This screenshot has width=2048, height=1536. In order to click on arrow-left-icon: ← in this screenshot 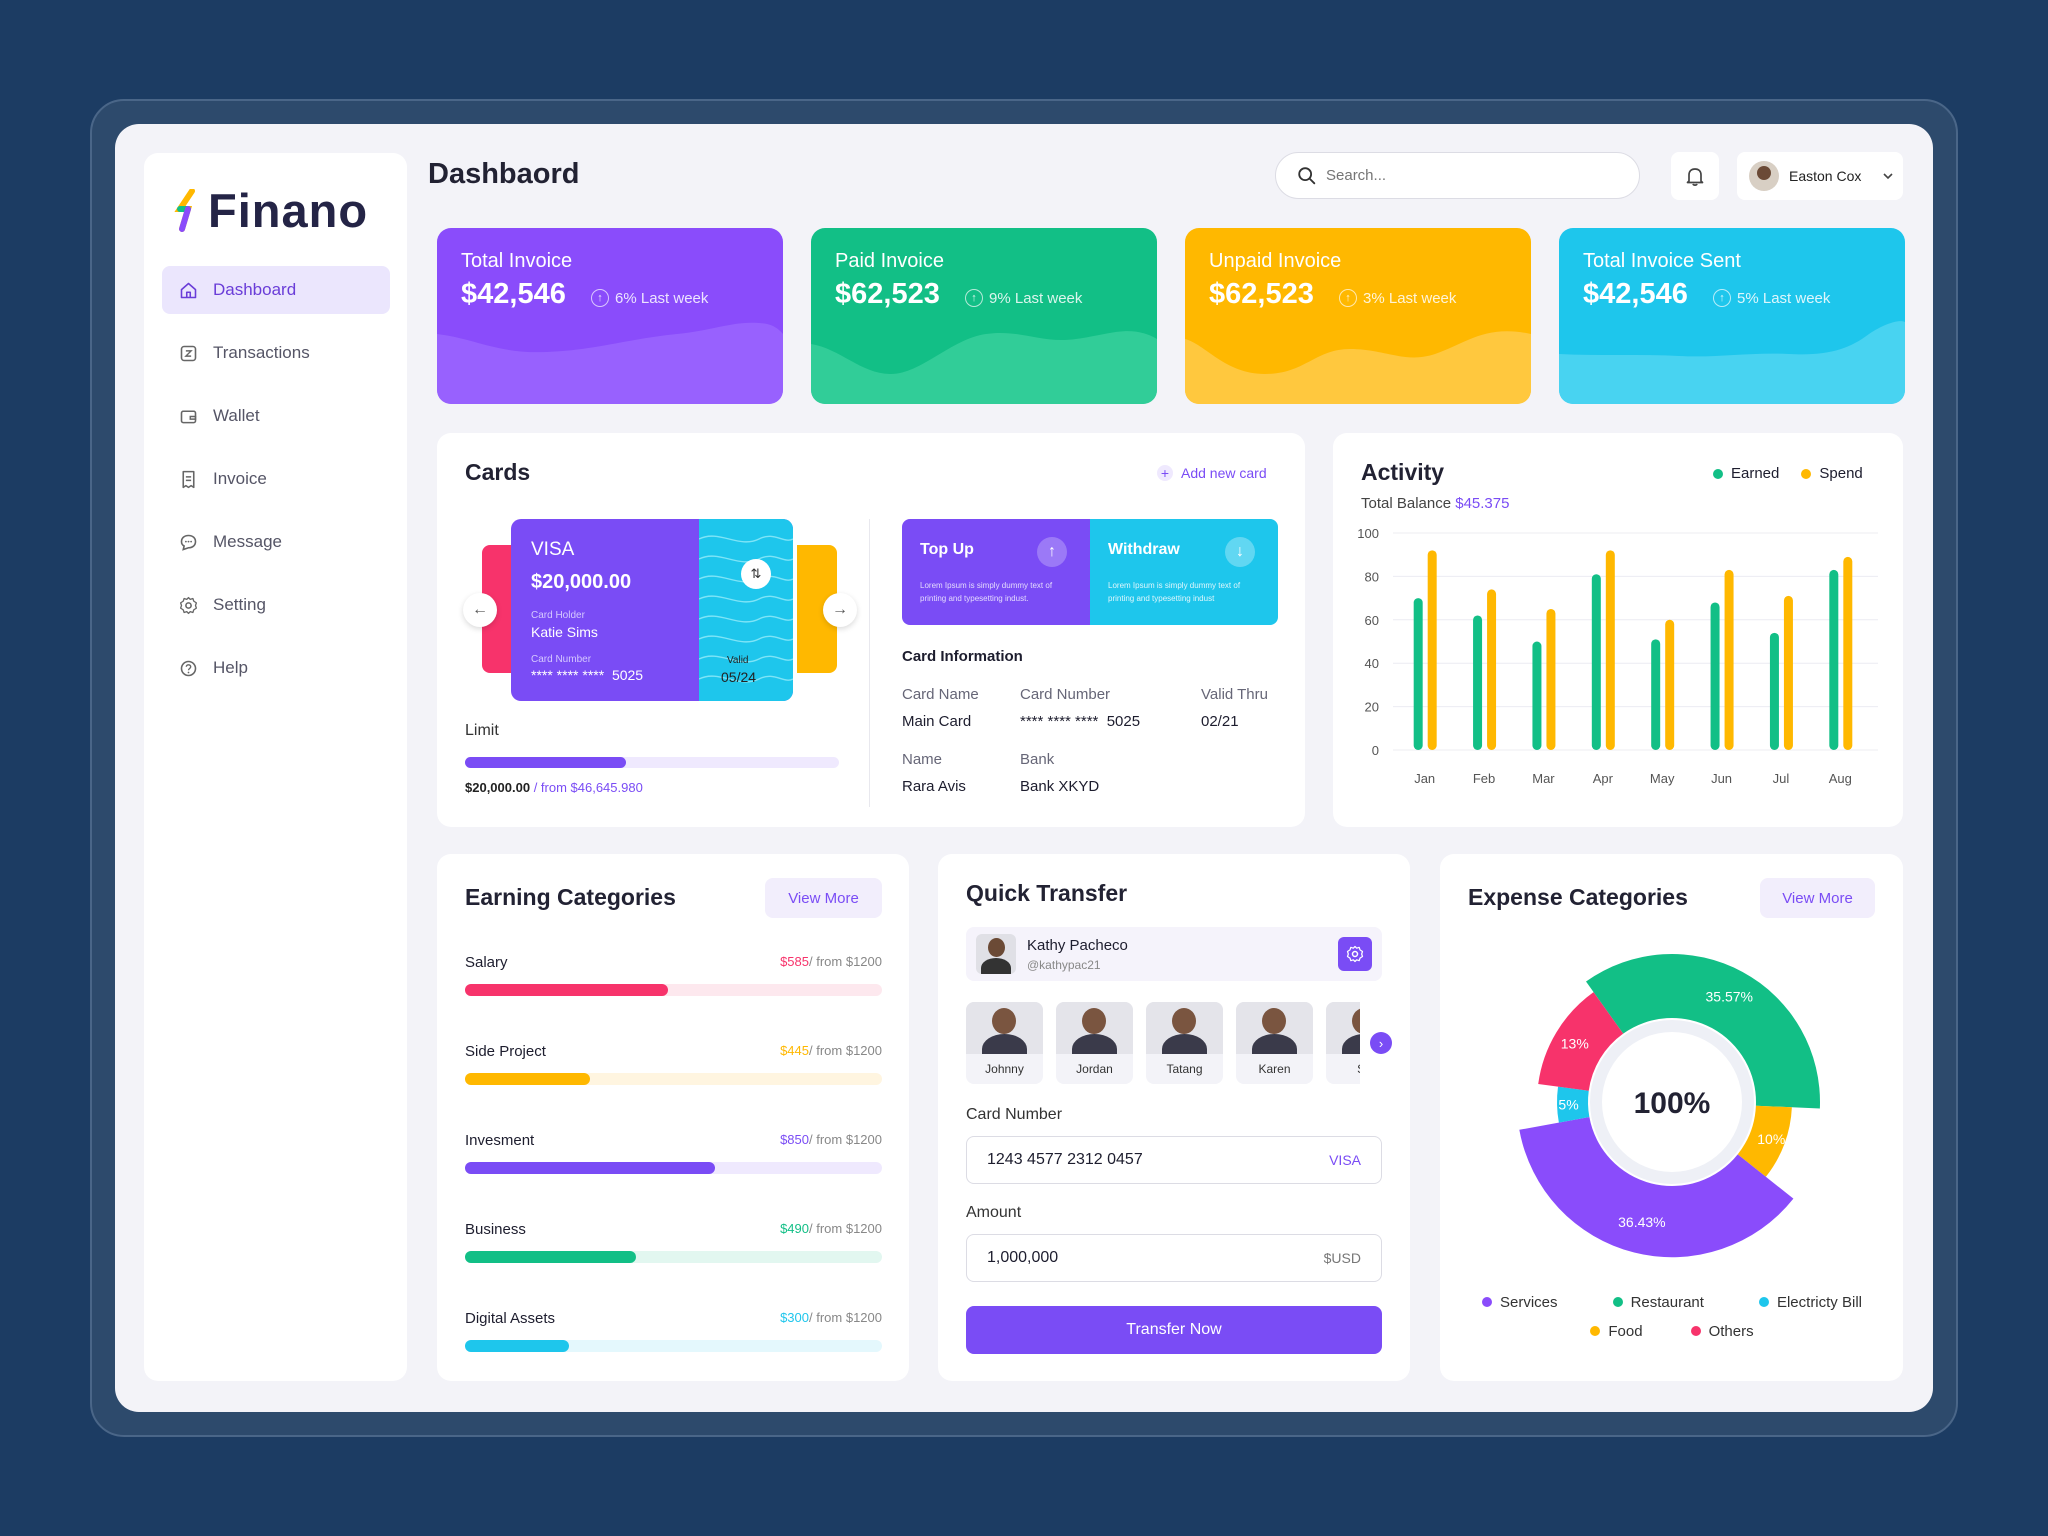, I will do `click(480, 609)`.